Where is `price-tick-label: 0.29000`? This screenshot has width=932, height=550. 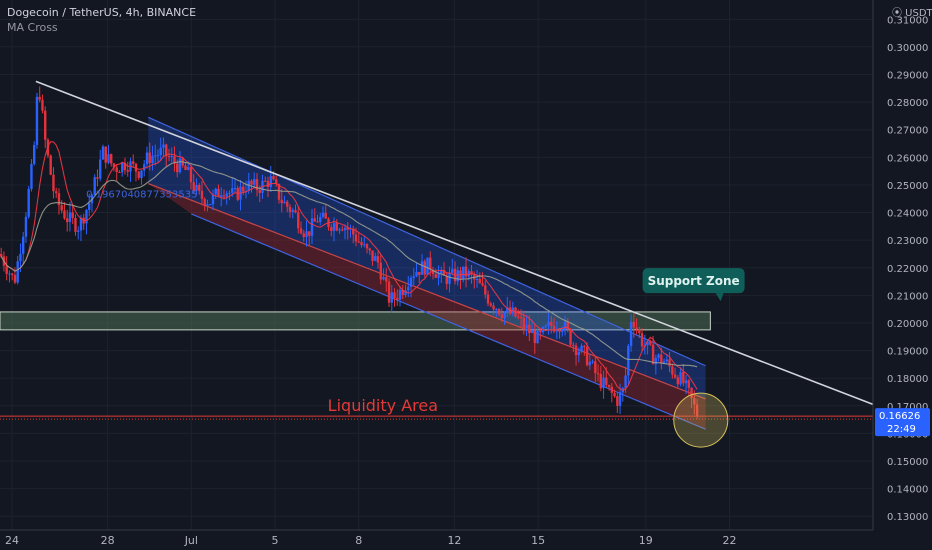 price-tick-label: 0.29000 is located at coordinates (907, 76).